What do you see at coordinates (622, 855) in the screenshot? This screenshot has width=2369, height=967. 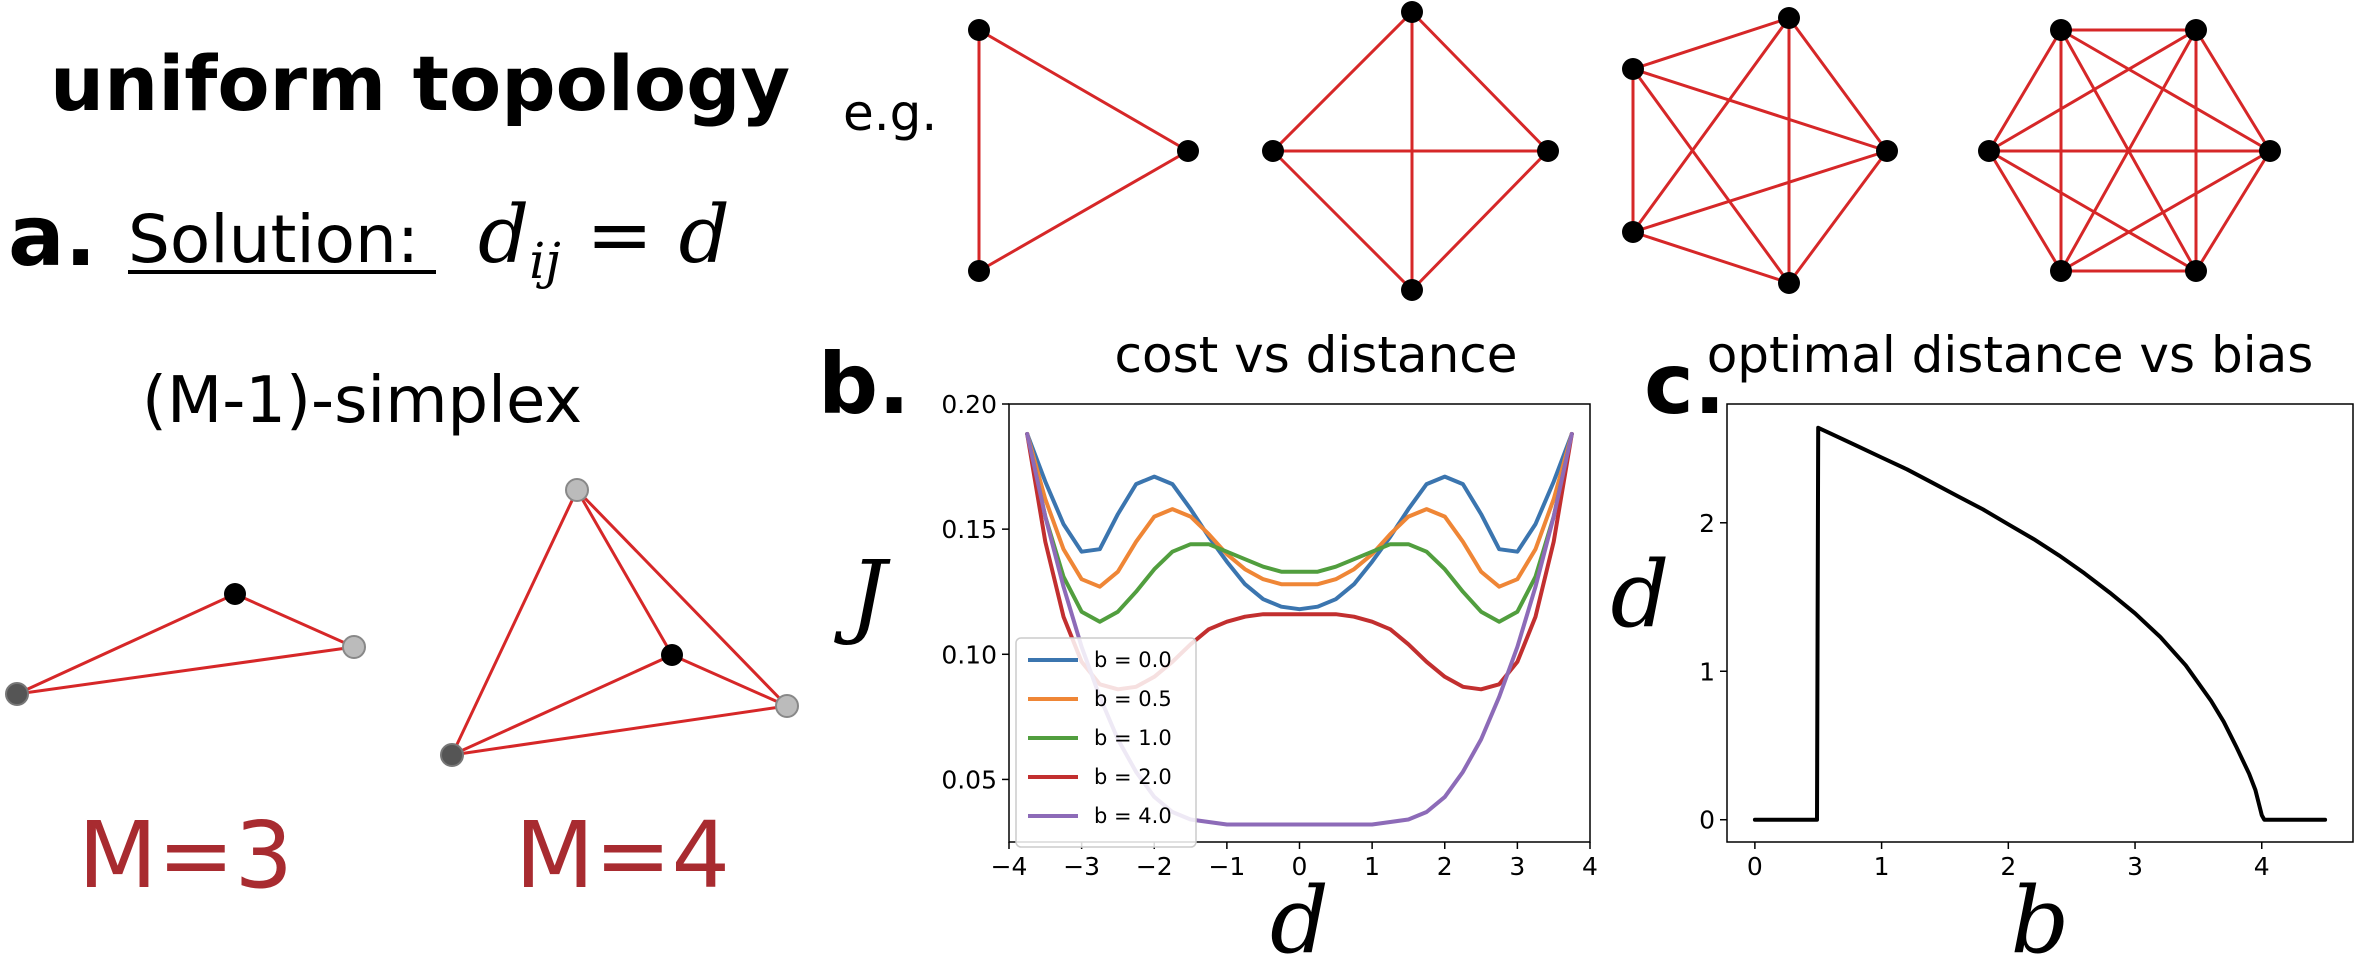 I see `m4-label: M=4` at bounding box center [622, 855].